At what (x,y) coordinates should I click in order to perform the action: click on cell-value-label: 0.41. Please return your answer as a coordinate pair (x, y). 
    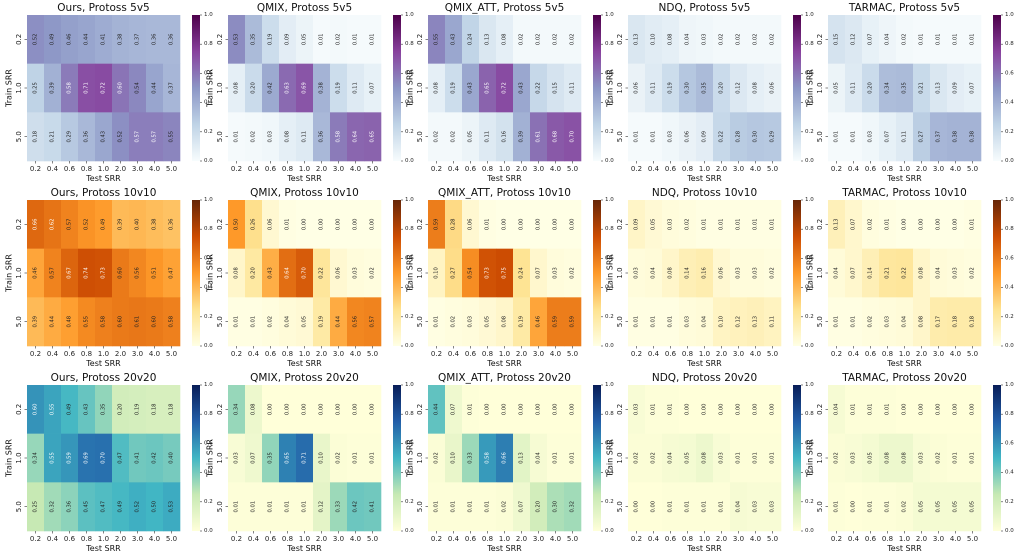
    Looking at the image, I should click on (138, 458).